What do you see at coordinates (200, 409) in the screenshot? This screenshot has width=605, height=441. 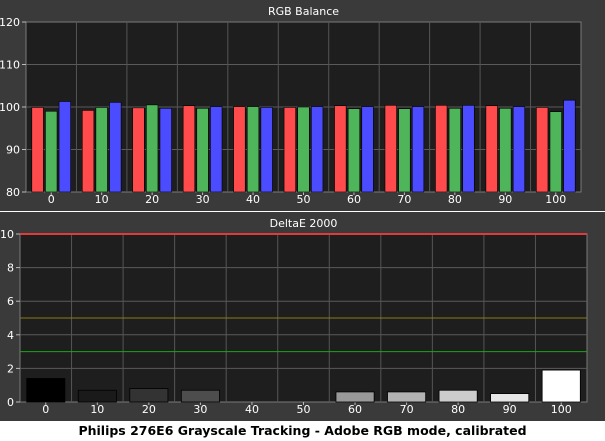 I see `deltae-x-tick-label: 30` at bounding box center [200, 409].